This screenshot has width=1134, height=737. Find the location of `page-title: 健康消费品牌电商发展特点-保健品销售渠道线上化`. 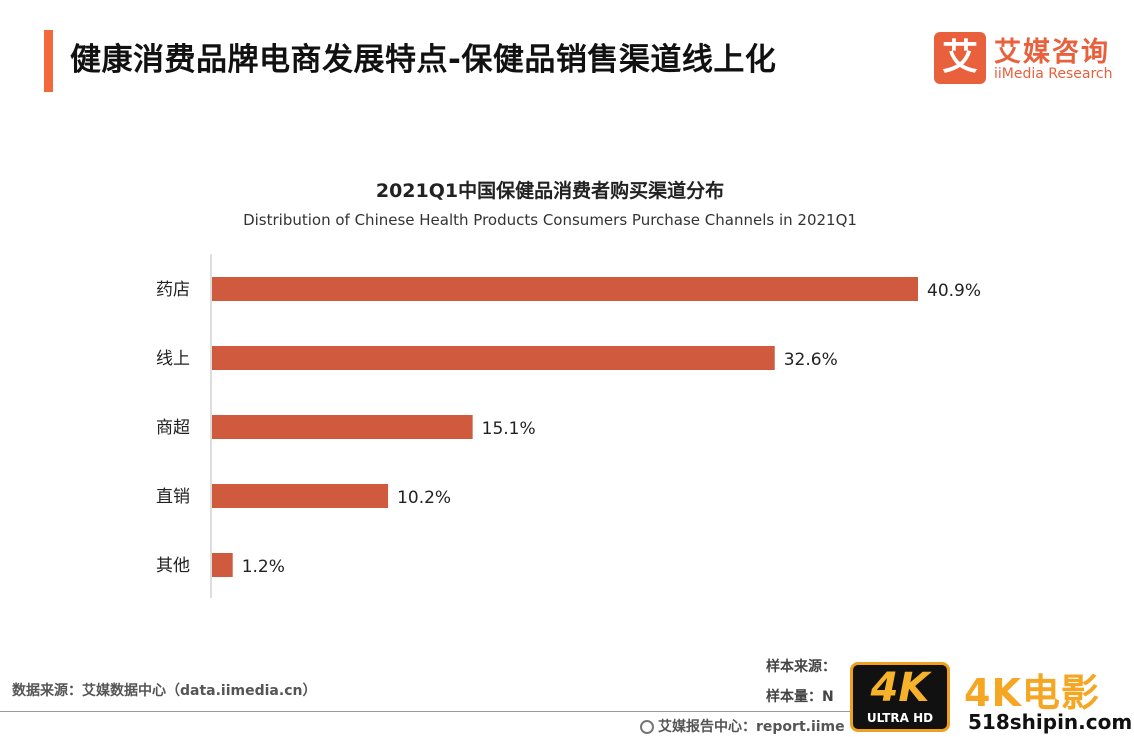

page-title: 健康消费品牌电商发展特点-保健品销售渠道线上化 is located at coordinates (423, 60).